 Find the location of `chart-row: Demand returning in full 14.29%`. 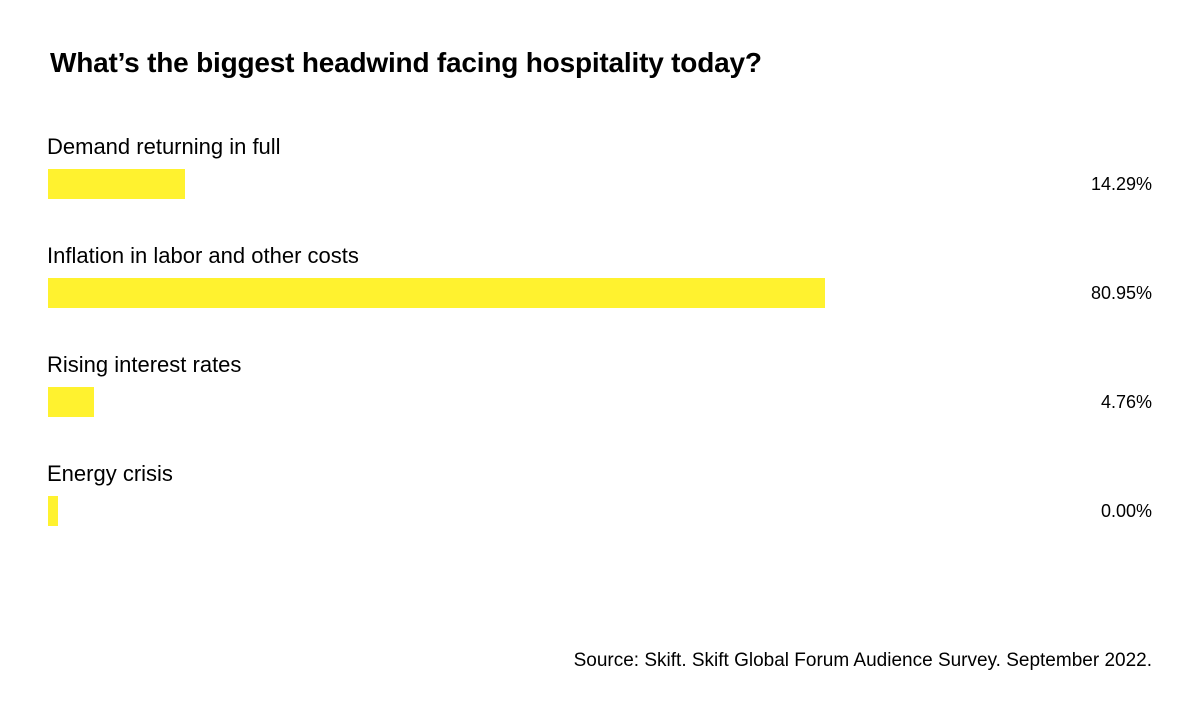

chart-row: Demand returning in full 14.29% is located at coordinates (600, 172).